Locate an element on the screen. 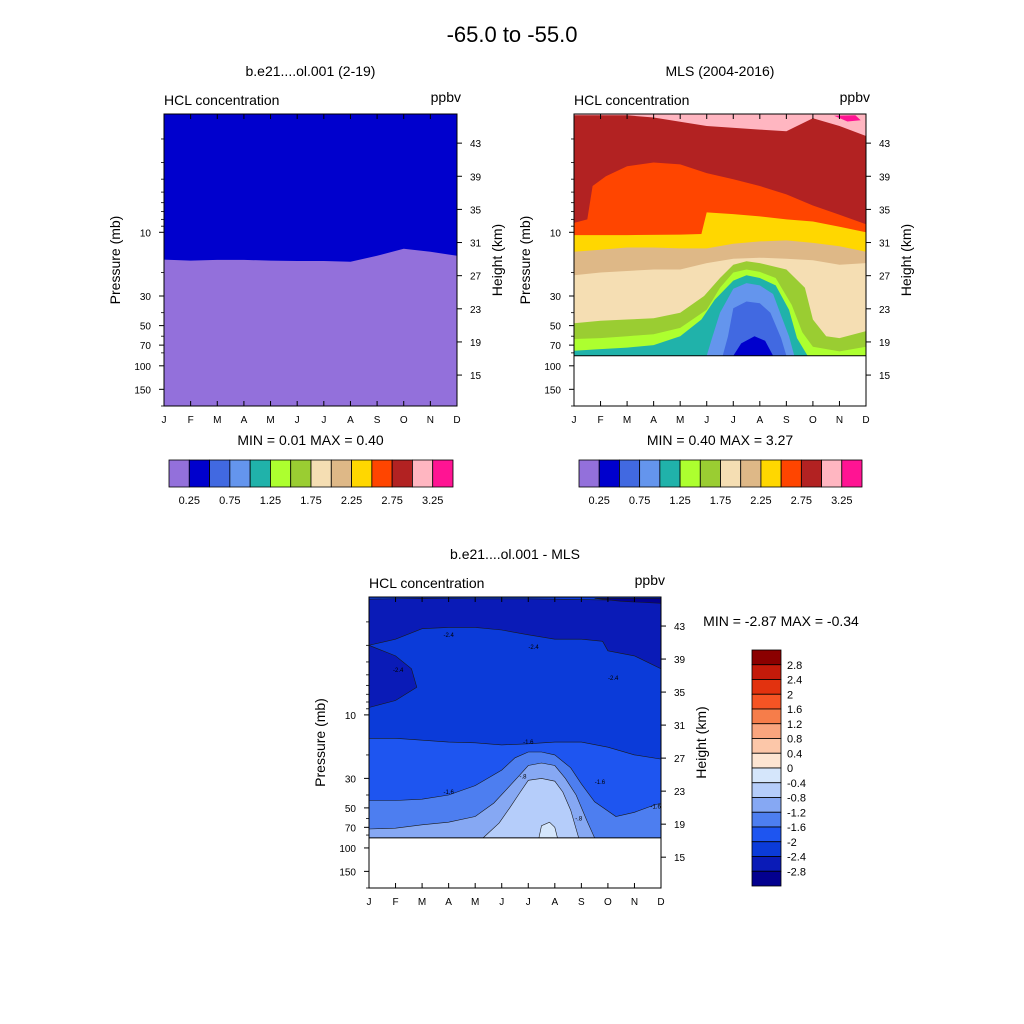 This screenshot has height=1024, width=1024. colorbar-label: -2.8 is located at coordinates (796, 872).